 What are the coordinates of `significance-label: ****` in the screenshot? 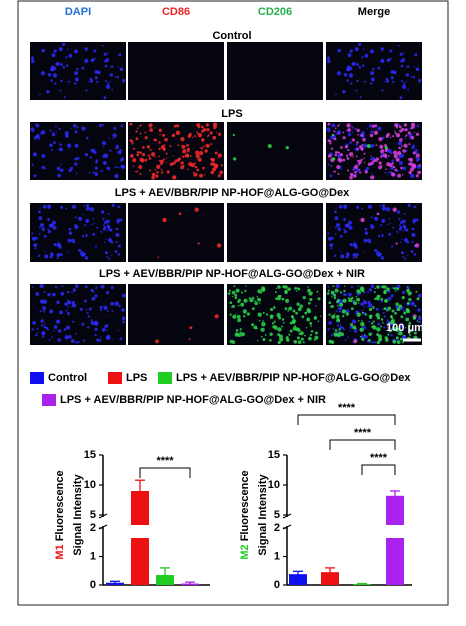 It's located at (165, 461).